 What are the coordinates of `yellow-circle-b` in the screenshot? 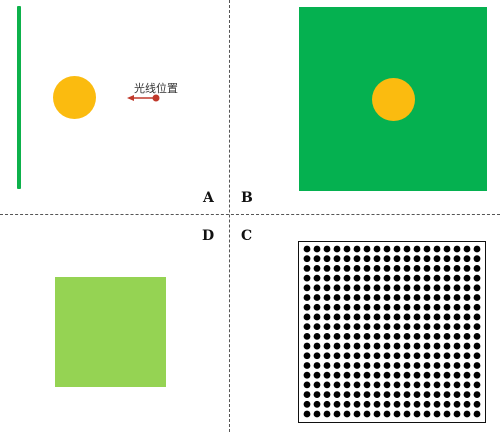 It's located at (393, 99).